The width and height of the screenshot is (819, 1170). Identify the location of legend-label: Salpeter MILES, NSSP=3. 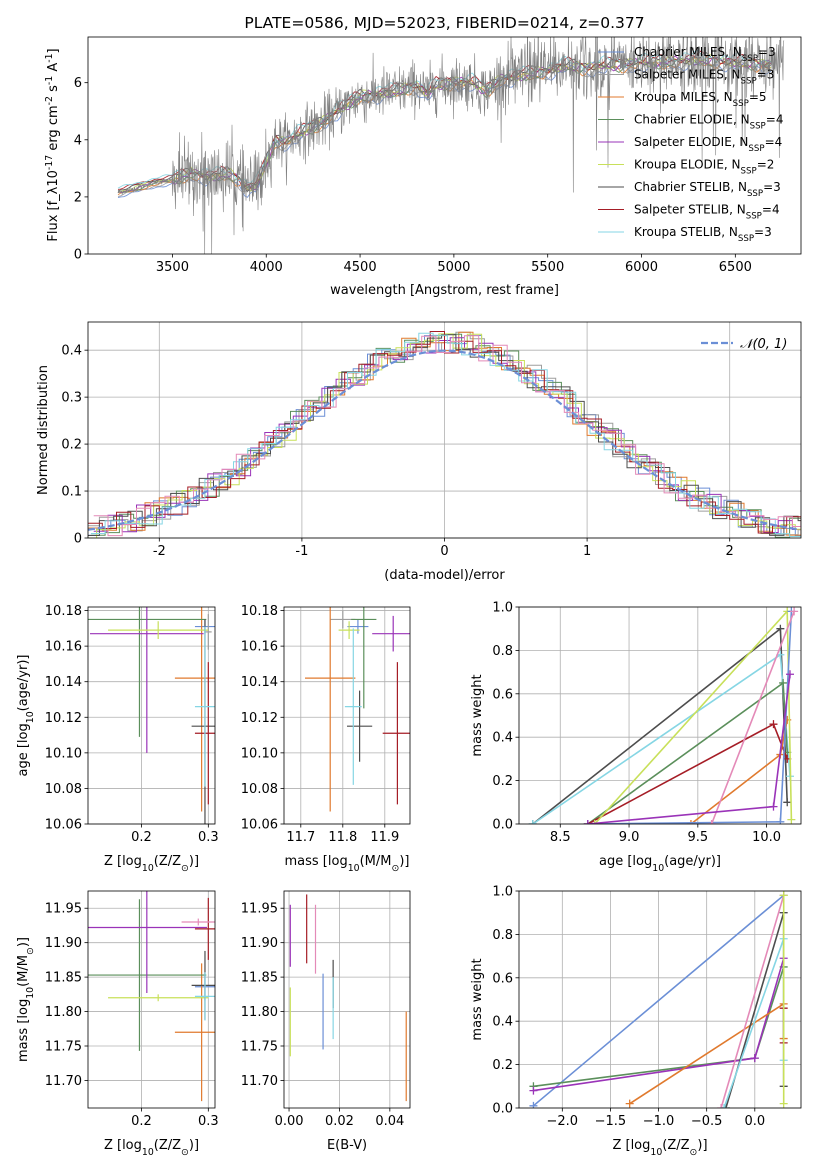
(704, 77).